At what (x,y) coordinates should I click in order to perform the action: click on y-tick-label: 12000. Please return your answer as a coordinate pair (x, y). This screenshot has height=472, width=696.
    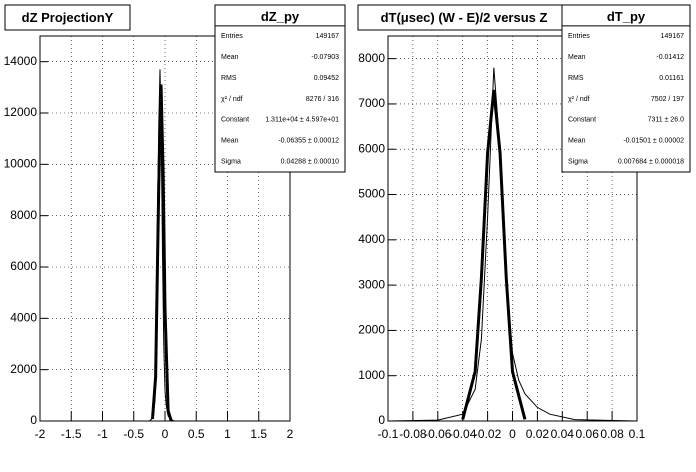
    Looking at the image, I should click on (21, 112).